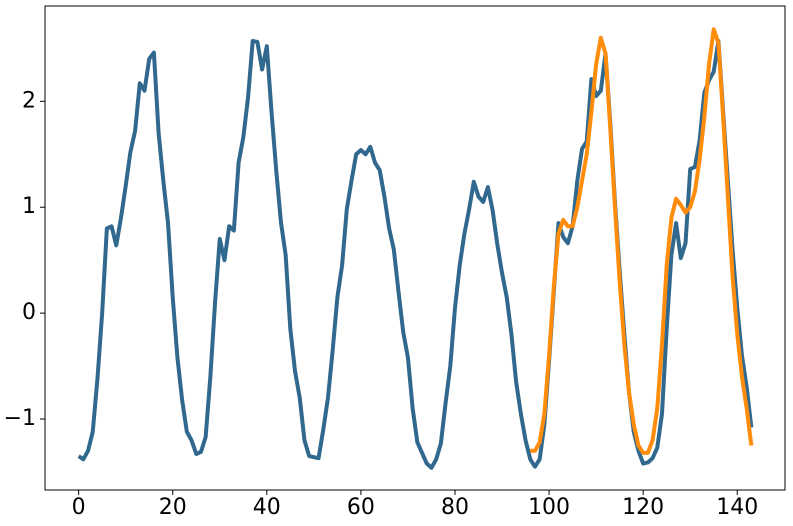 The width and height of the screenshot is (793, 526). What do you see at coordinates (29, 100) in the screenshot?
I see `y-tick-label: 2` at bounding box center [29, 100].